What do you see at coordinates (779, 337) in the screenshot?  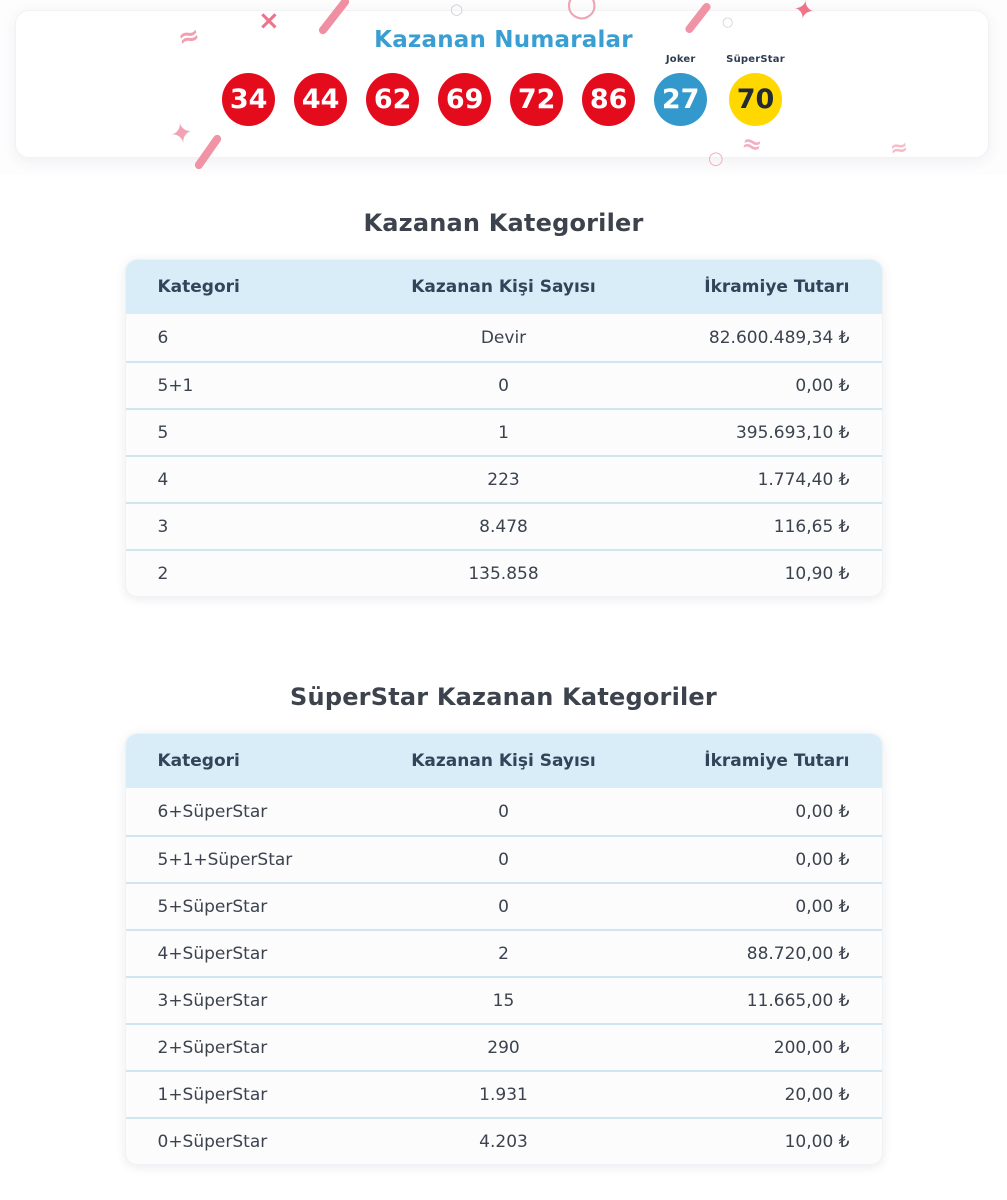 I see `cell-prize-amount: 82.600.489,34 ₺` at bounding box center [779, 337].